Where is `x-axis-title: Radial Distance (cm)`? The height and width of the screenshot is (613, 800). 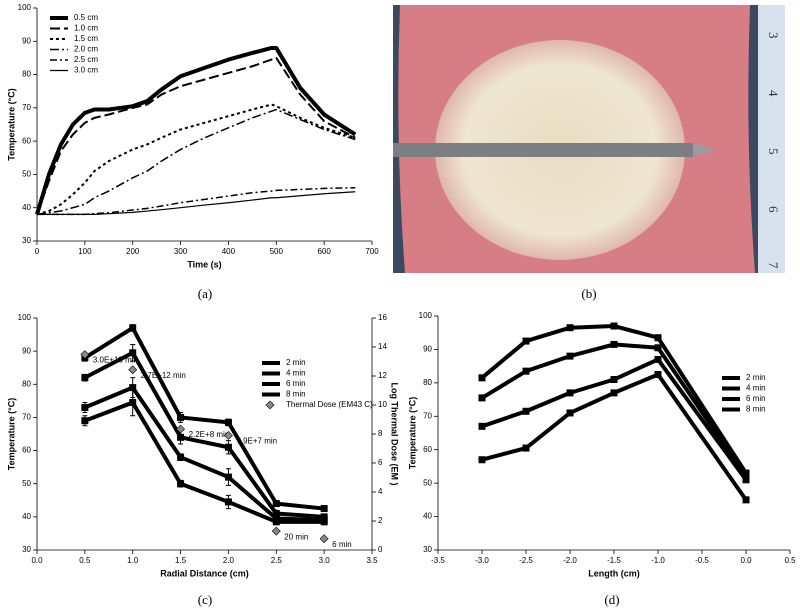
x-axis-title: Radial Distance (cm) is located at coordinates (204, 573).